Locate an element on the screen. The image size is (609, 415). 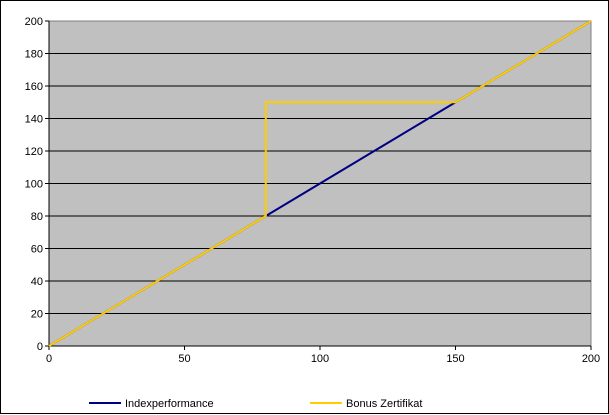
y-axis-ticks: 0 20 40 60 80 100 120 140 160 180 200 is located at coordinates (37, 184).